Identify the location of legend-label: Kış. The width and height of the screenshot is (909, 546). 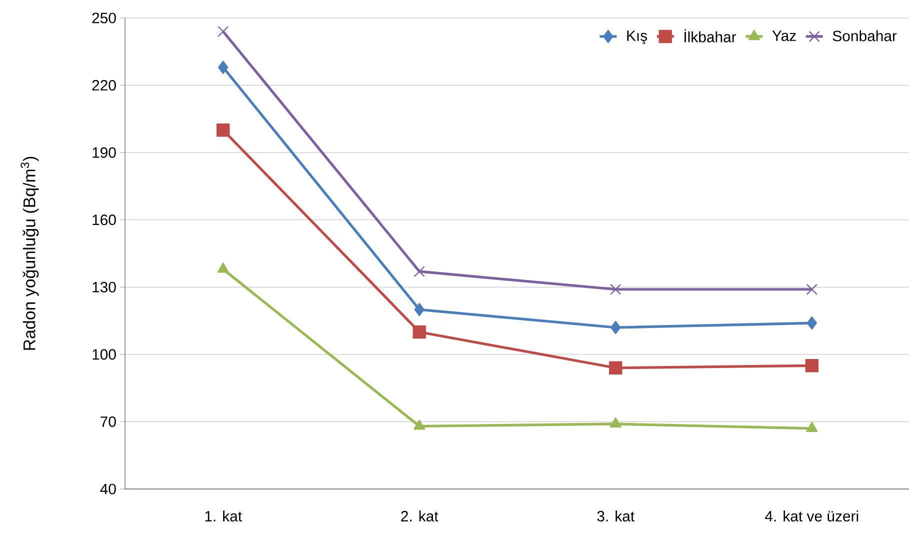
(637, 37).